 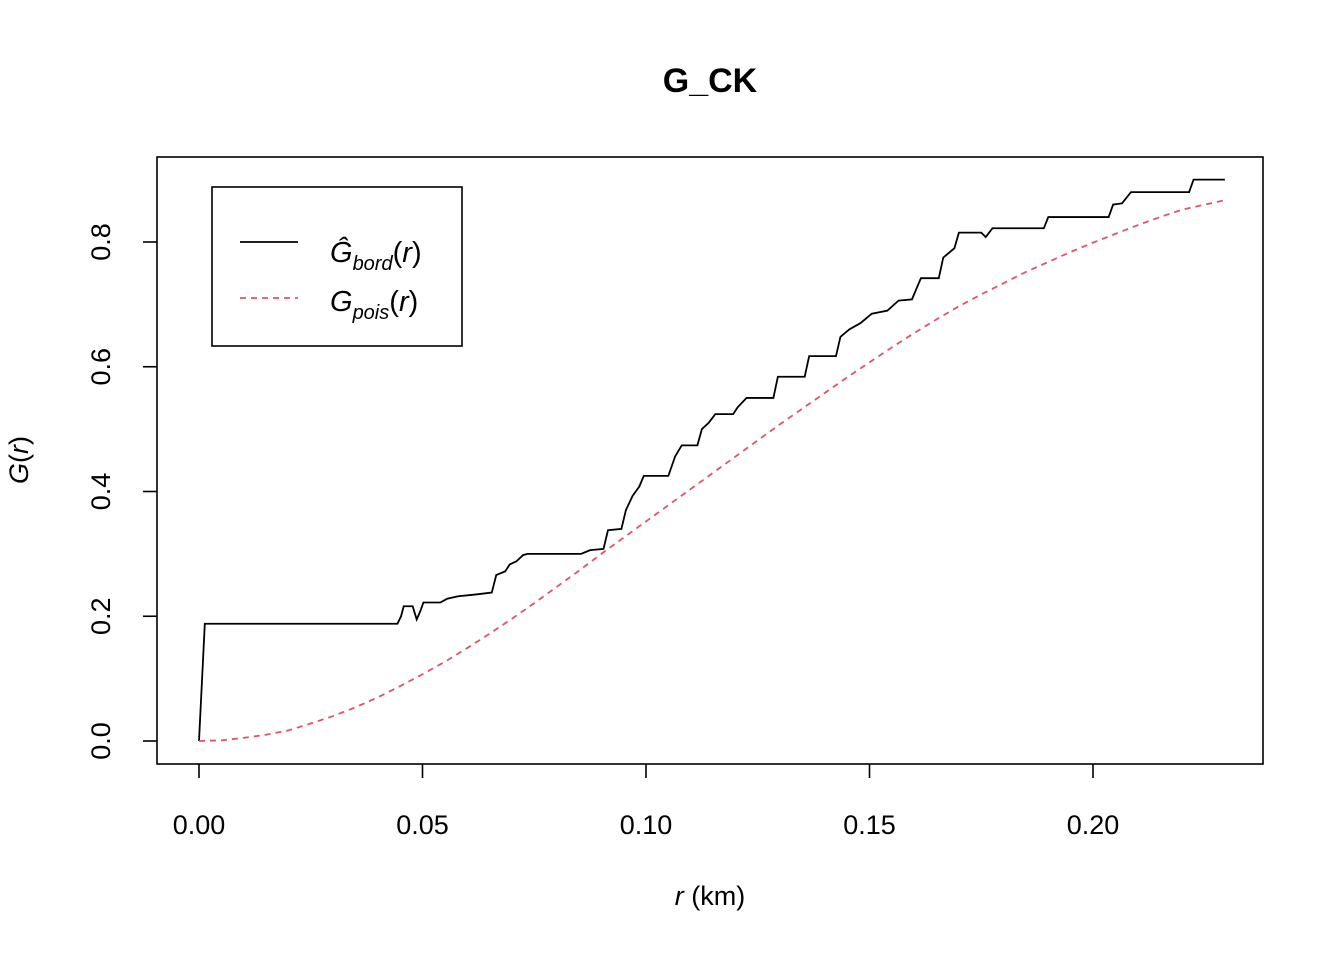 I want to click on legend-label-gpois-paren-close: ), so click(x=414, y=302).